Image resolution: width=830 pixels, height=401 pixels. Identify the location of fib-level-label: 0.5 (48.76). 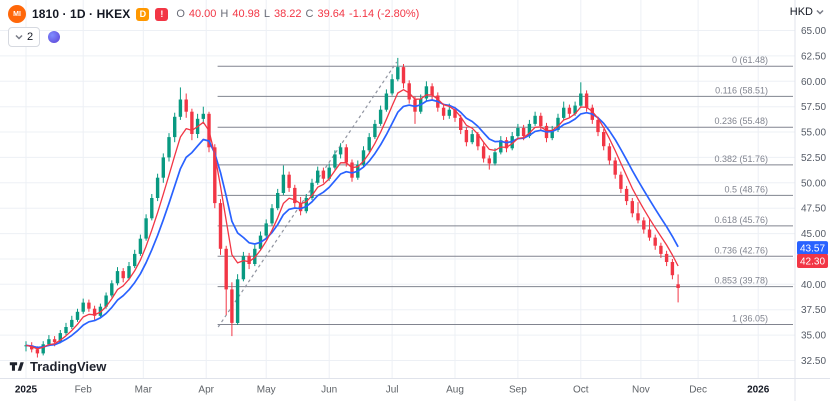
(746, 189).